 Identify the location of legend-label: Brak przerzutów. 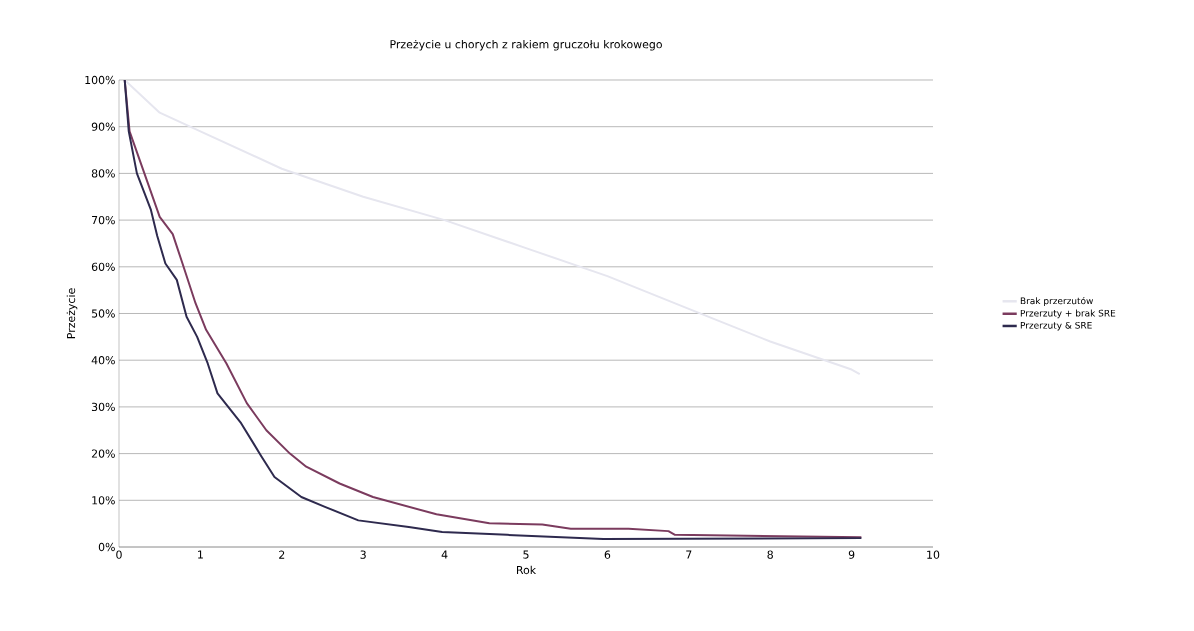
(1056, 301).